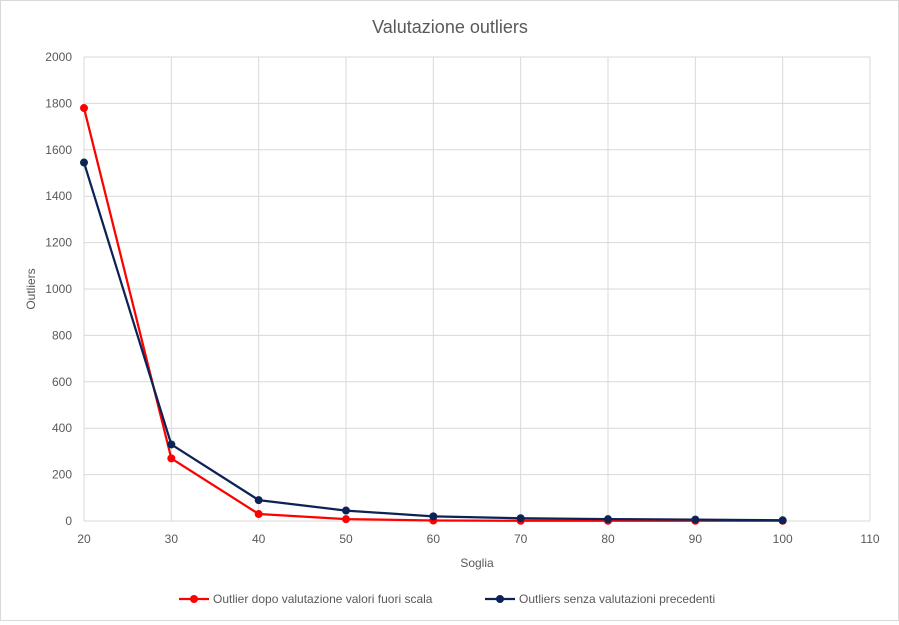  Describe the element at coordinates (58, 57) in the screenshot. I see `y-tick-label: 2000` at that location.